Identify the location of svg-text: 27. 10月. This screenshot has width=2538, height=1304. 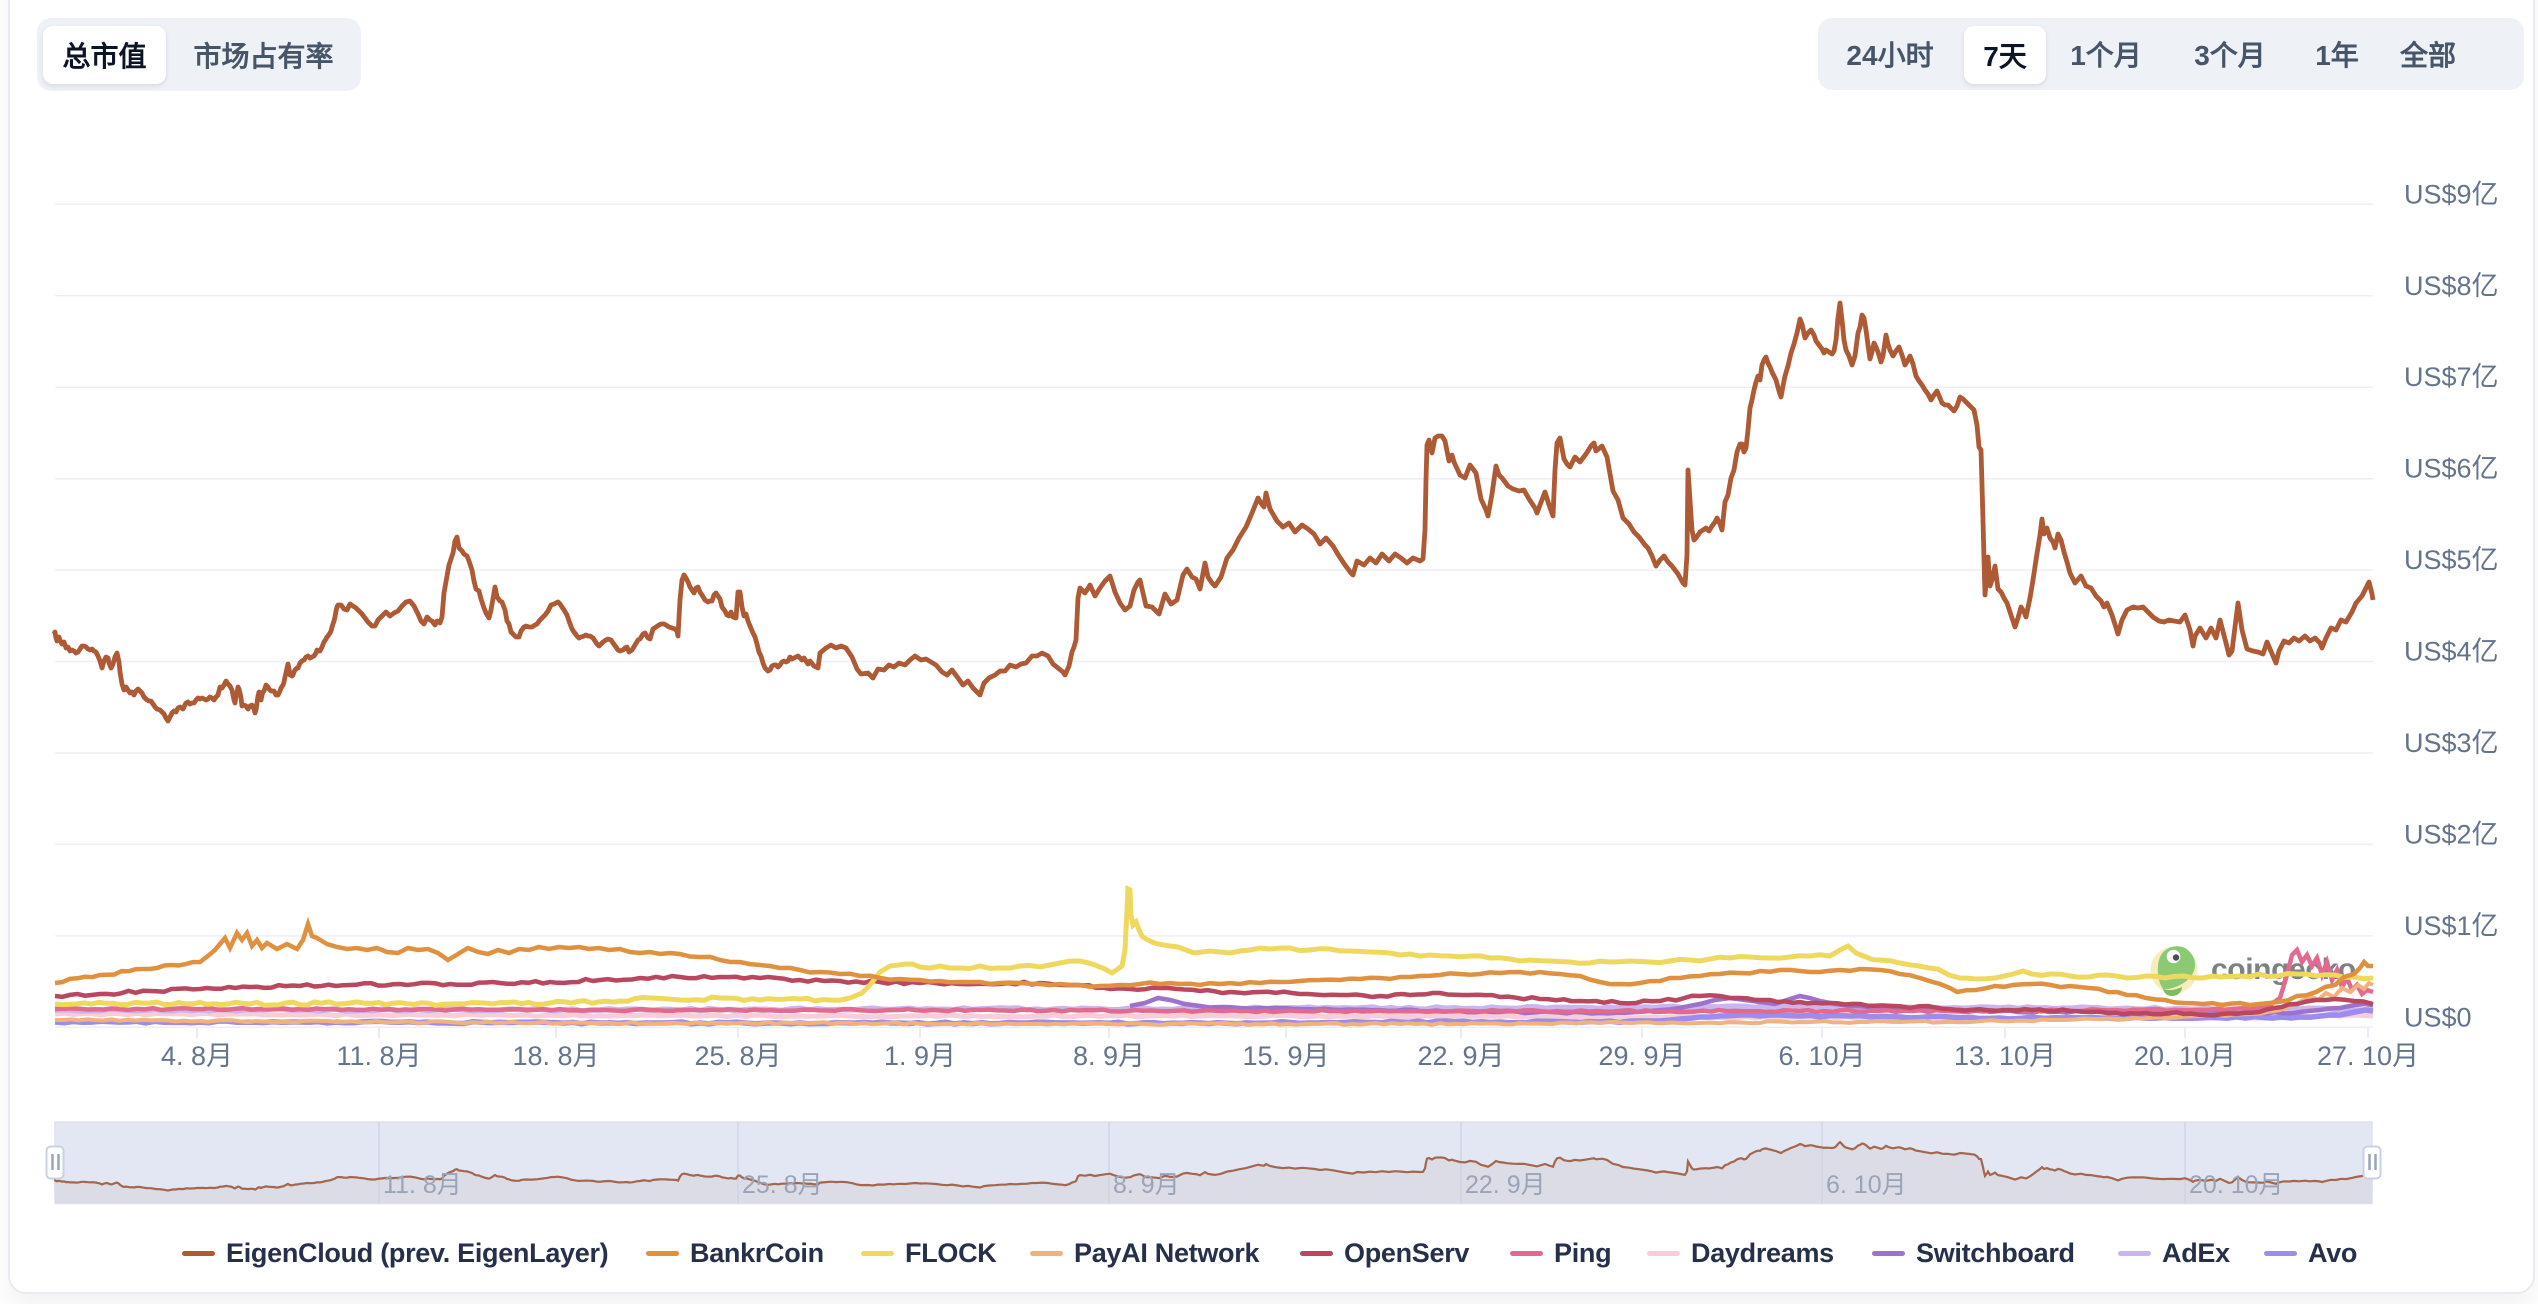
(2368, 1056).